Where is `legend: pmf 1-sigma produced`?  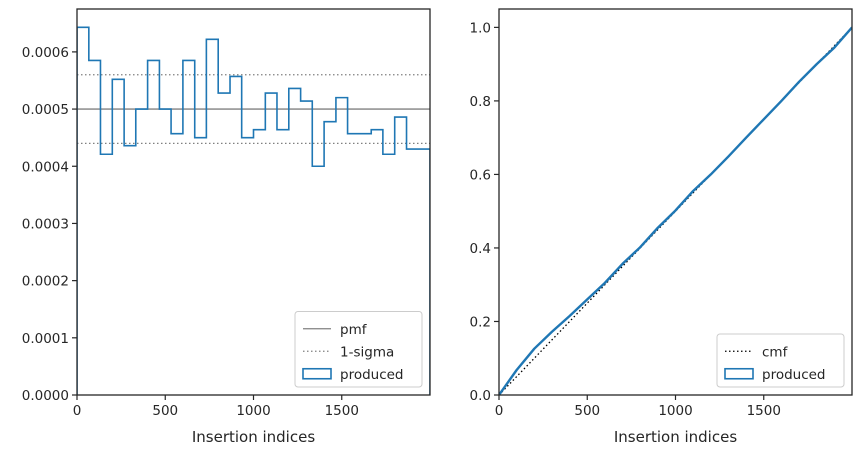 legend: pmf 1-sigma produced is located at coordinates (358, 349).